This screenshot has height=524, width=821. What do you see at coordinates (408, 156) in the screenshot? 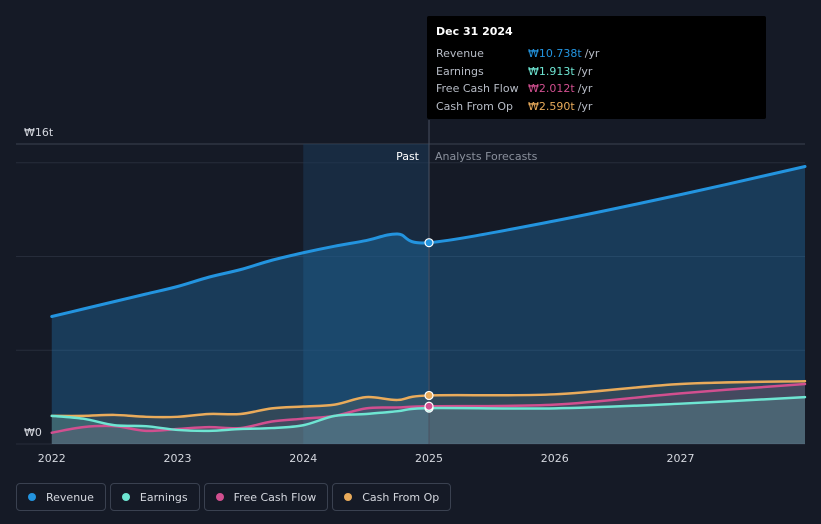
I see `past-label: Past` at bounding box center [408, 156].